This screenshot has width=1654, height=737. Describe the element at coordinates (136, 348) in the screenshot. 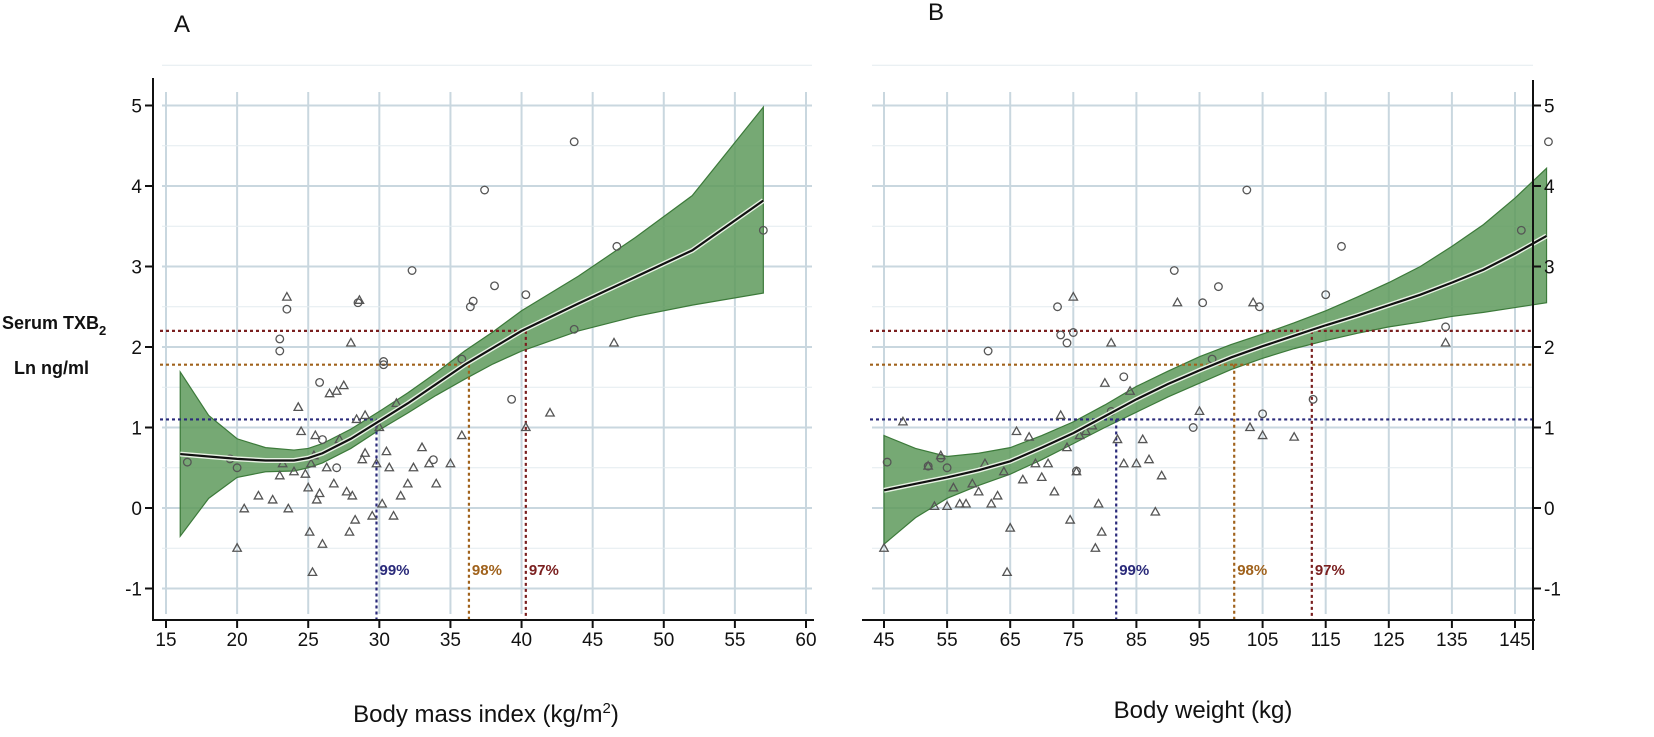

I see `y-tick-label: 2` at that location.